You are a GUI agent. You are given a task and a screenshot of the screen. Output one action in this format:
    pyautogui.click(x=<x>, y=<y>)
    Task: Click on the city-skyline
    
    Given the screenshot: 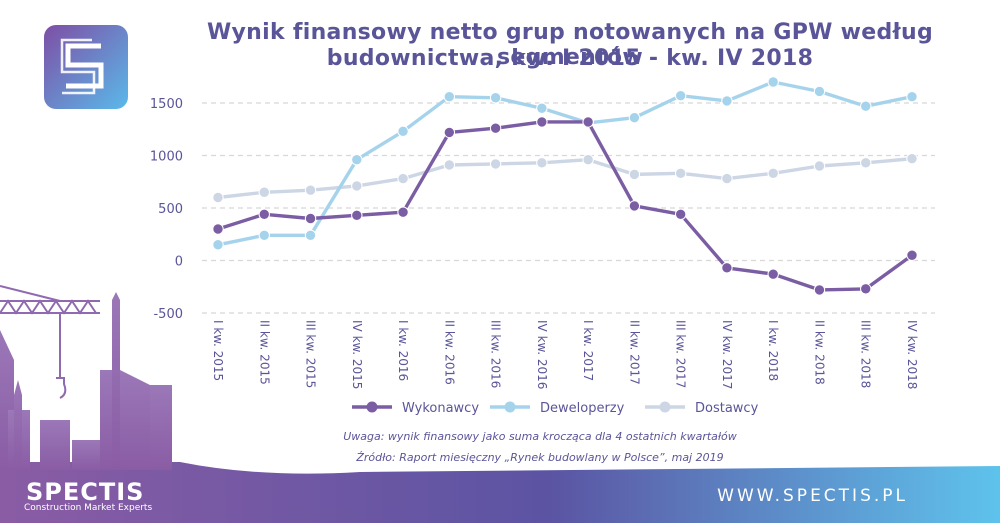 What is the action you would take?
    pyautogui.click(x=86, y=381)
    